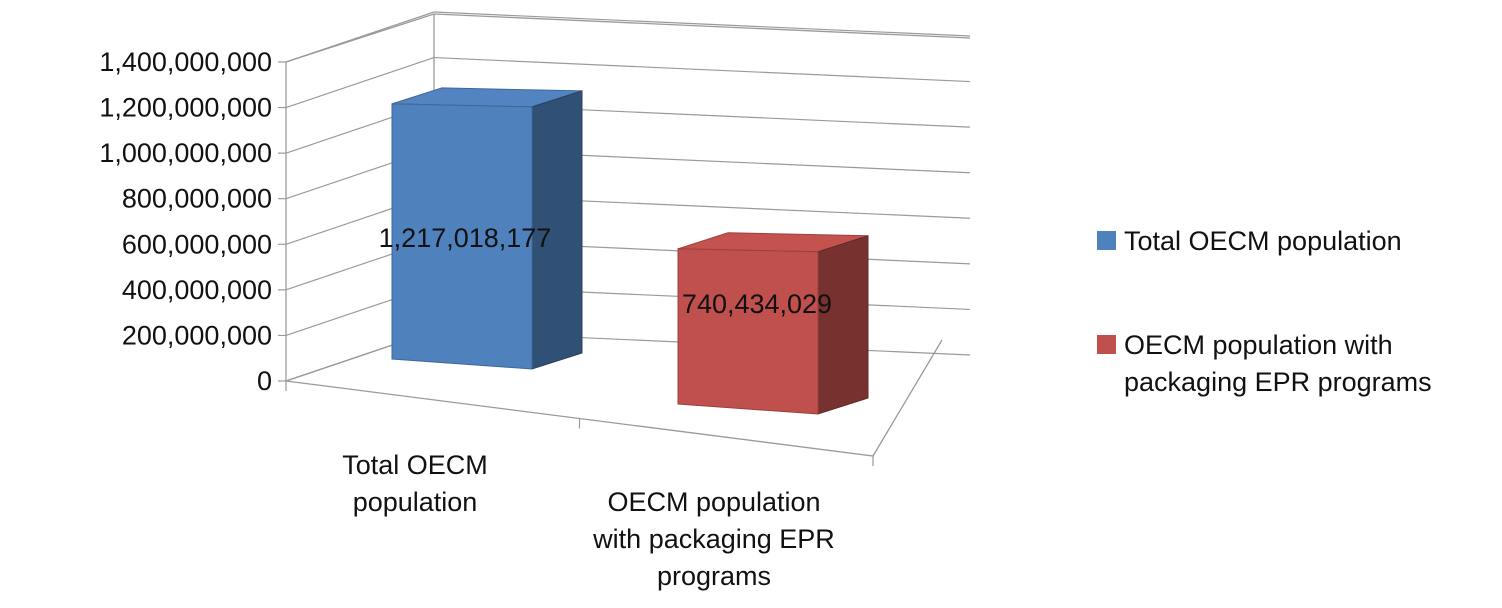 The height and width of the screenshot is (608, 1502). I want to click on bar-2-front, so click(748, 331).